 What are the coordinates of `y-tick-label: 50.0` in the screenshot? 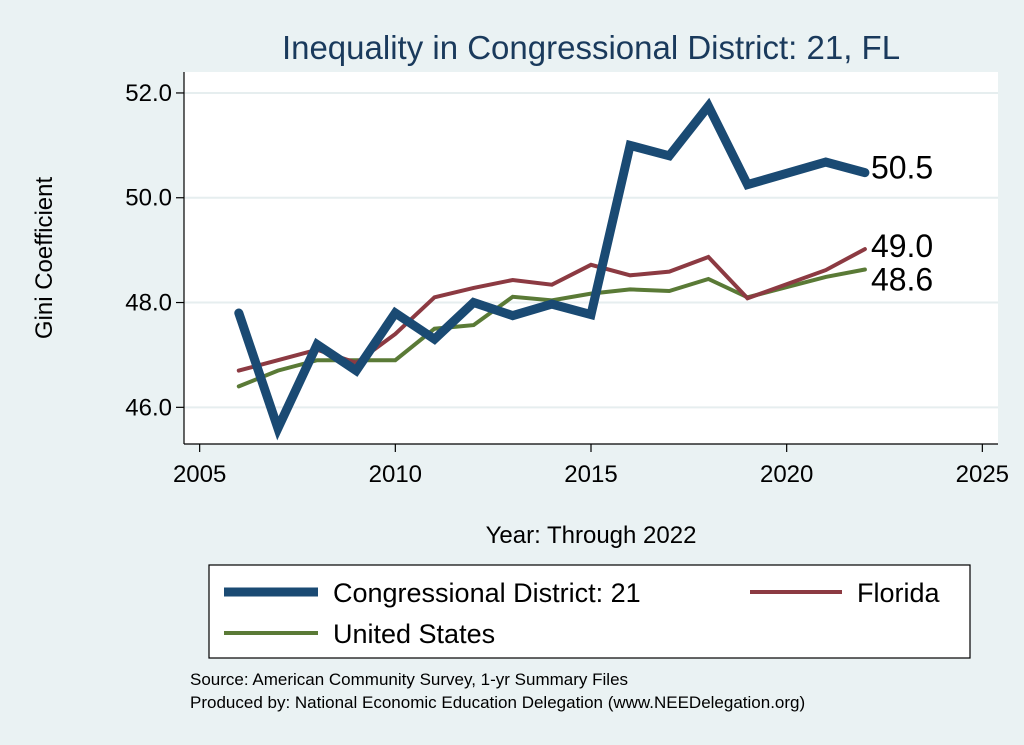 It's located at (148, 198).